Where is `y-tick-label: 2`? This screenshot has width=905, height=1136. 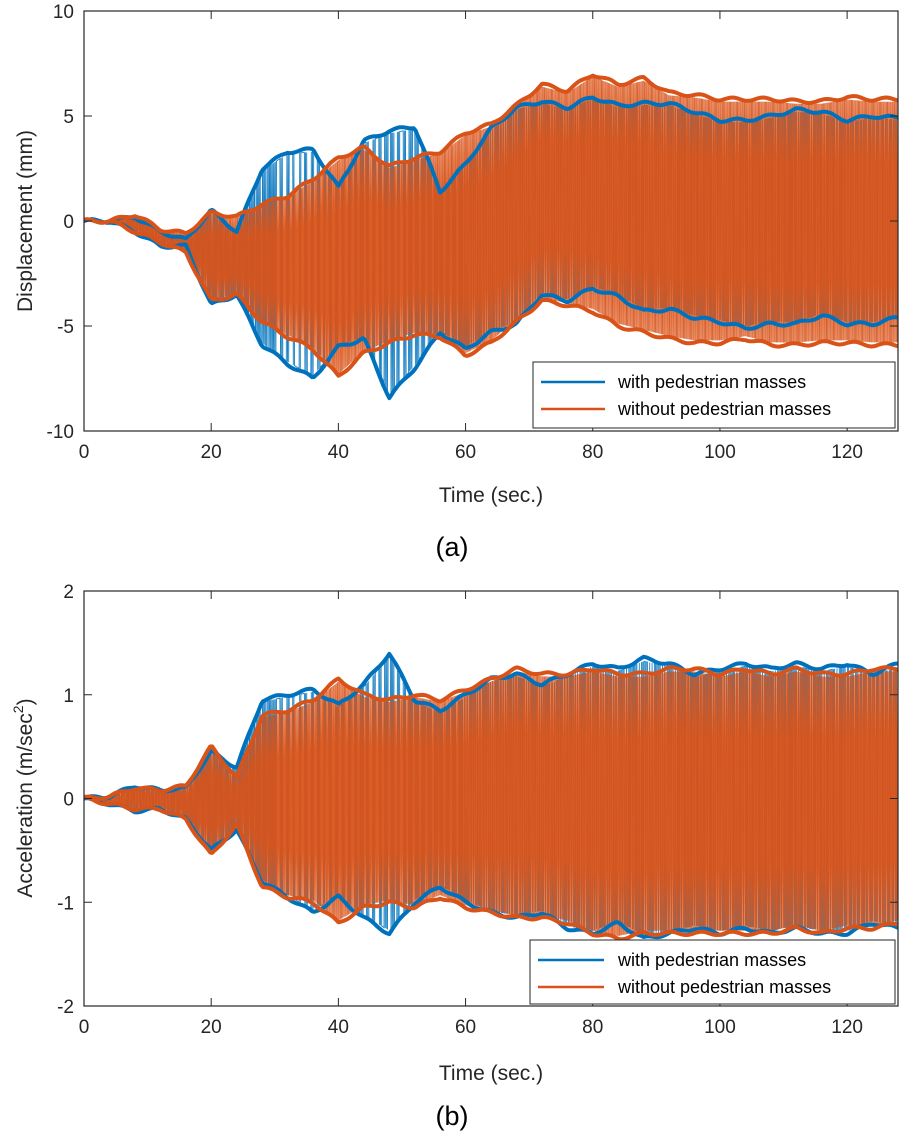
y-tick-label: 2 is located at coordinates (68, 592).